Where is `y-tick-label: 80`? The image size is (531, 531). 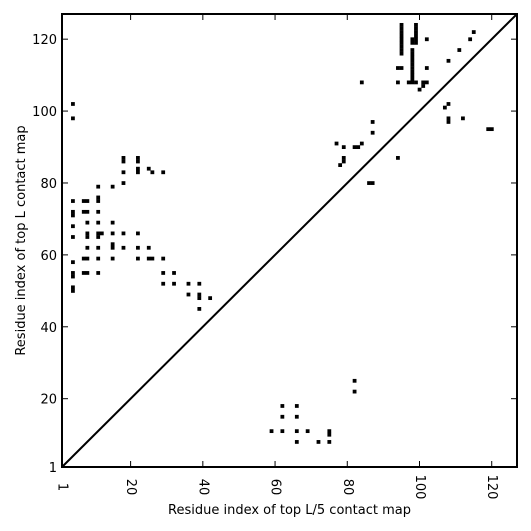 y-tick-label: 80 is located at coordinates (48, 184).